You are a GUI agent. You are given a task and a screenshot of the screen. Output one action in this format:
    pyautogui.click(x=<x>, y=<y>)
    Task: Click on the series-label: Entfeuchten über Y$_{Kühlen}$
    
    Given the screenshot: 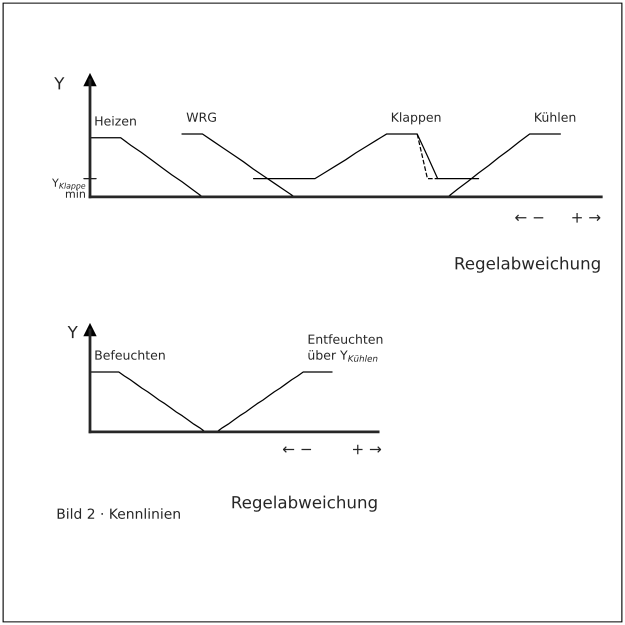 What is the action you would take?
    pyautogui.click(x=345, y=348)
    